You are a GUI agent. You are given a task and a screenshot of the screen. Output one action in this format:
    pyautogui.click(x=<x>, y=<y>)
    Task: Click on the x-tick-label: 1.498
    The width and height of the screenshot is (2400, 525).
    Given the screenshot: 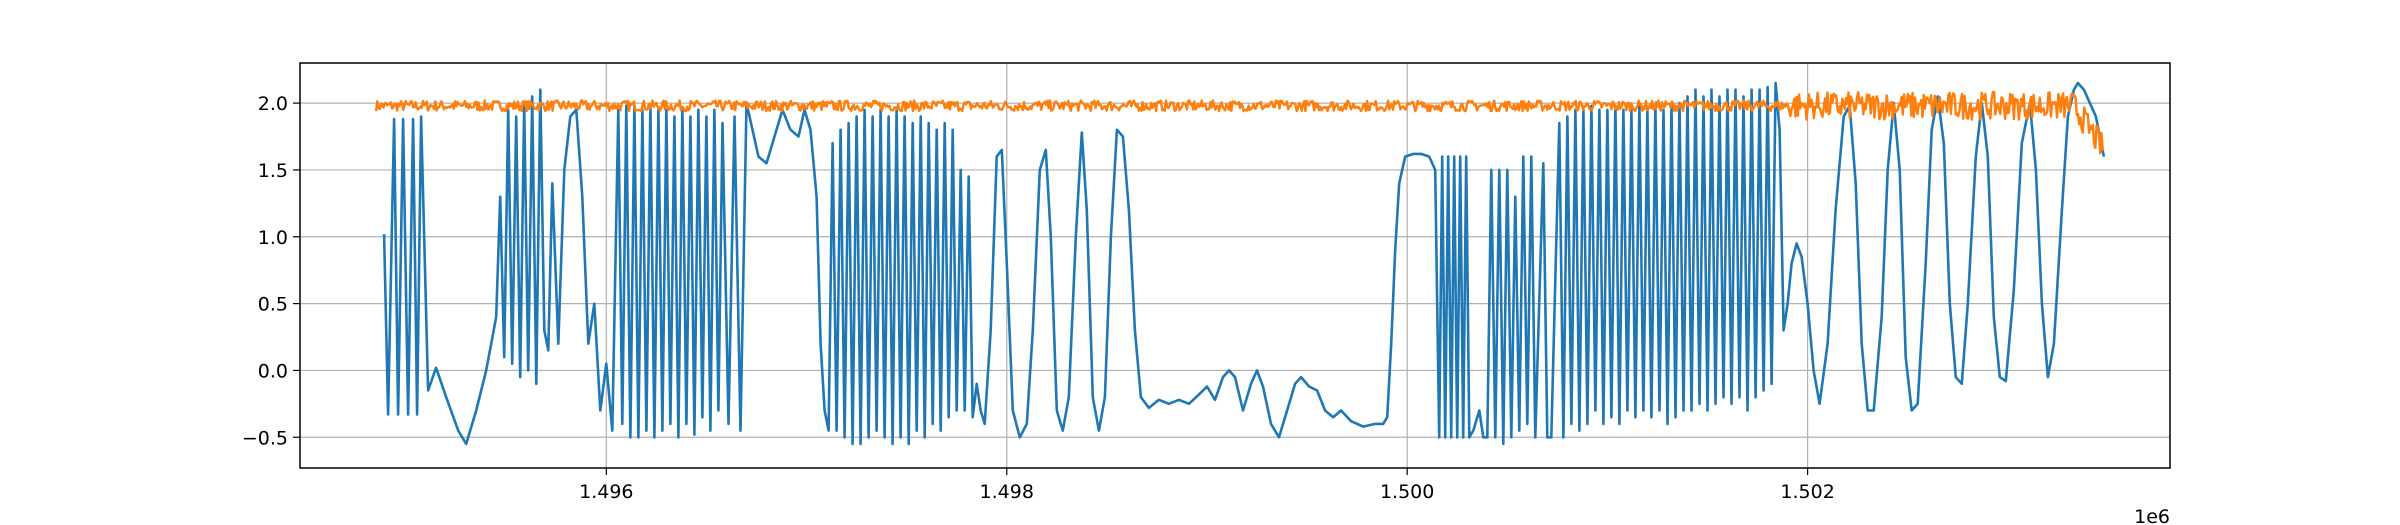 What is the action you would take?
    pyautogui.click(x=1007, y=492)
    